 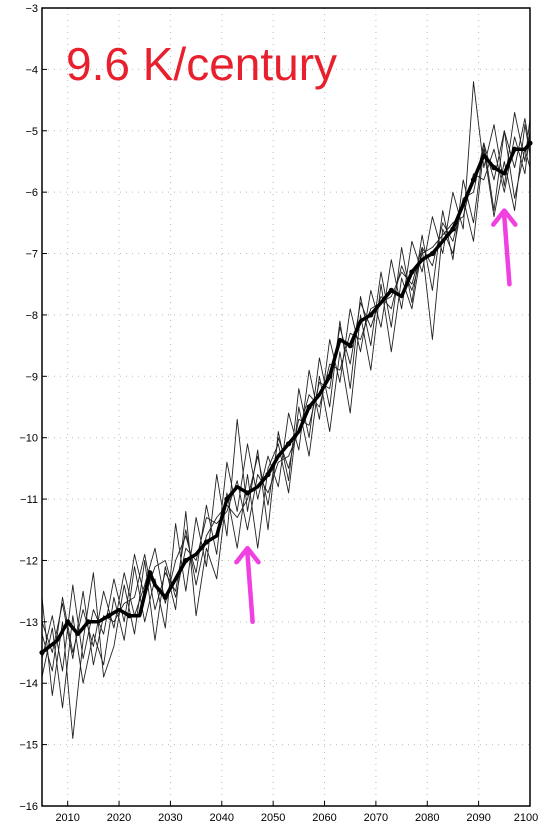 I want to click on y-tick-label: −7, so click(x=31, y=255).